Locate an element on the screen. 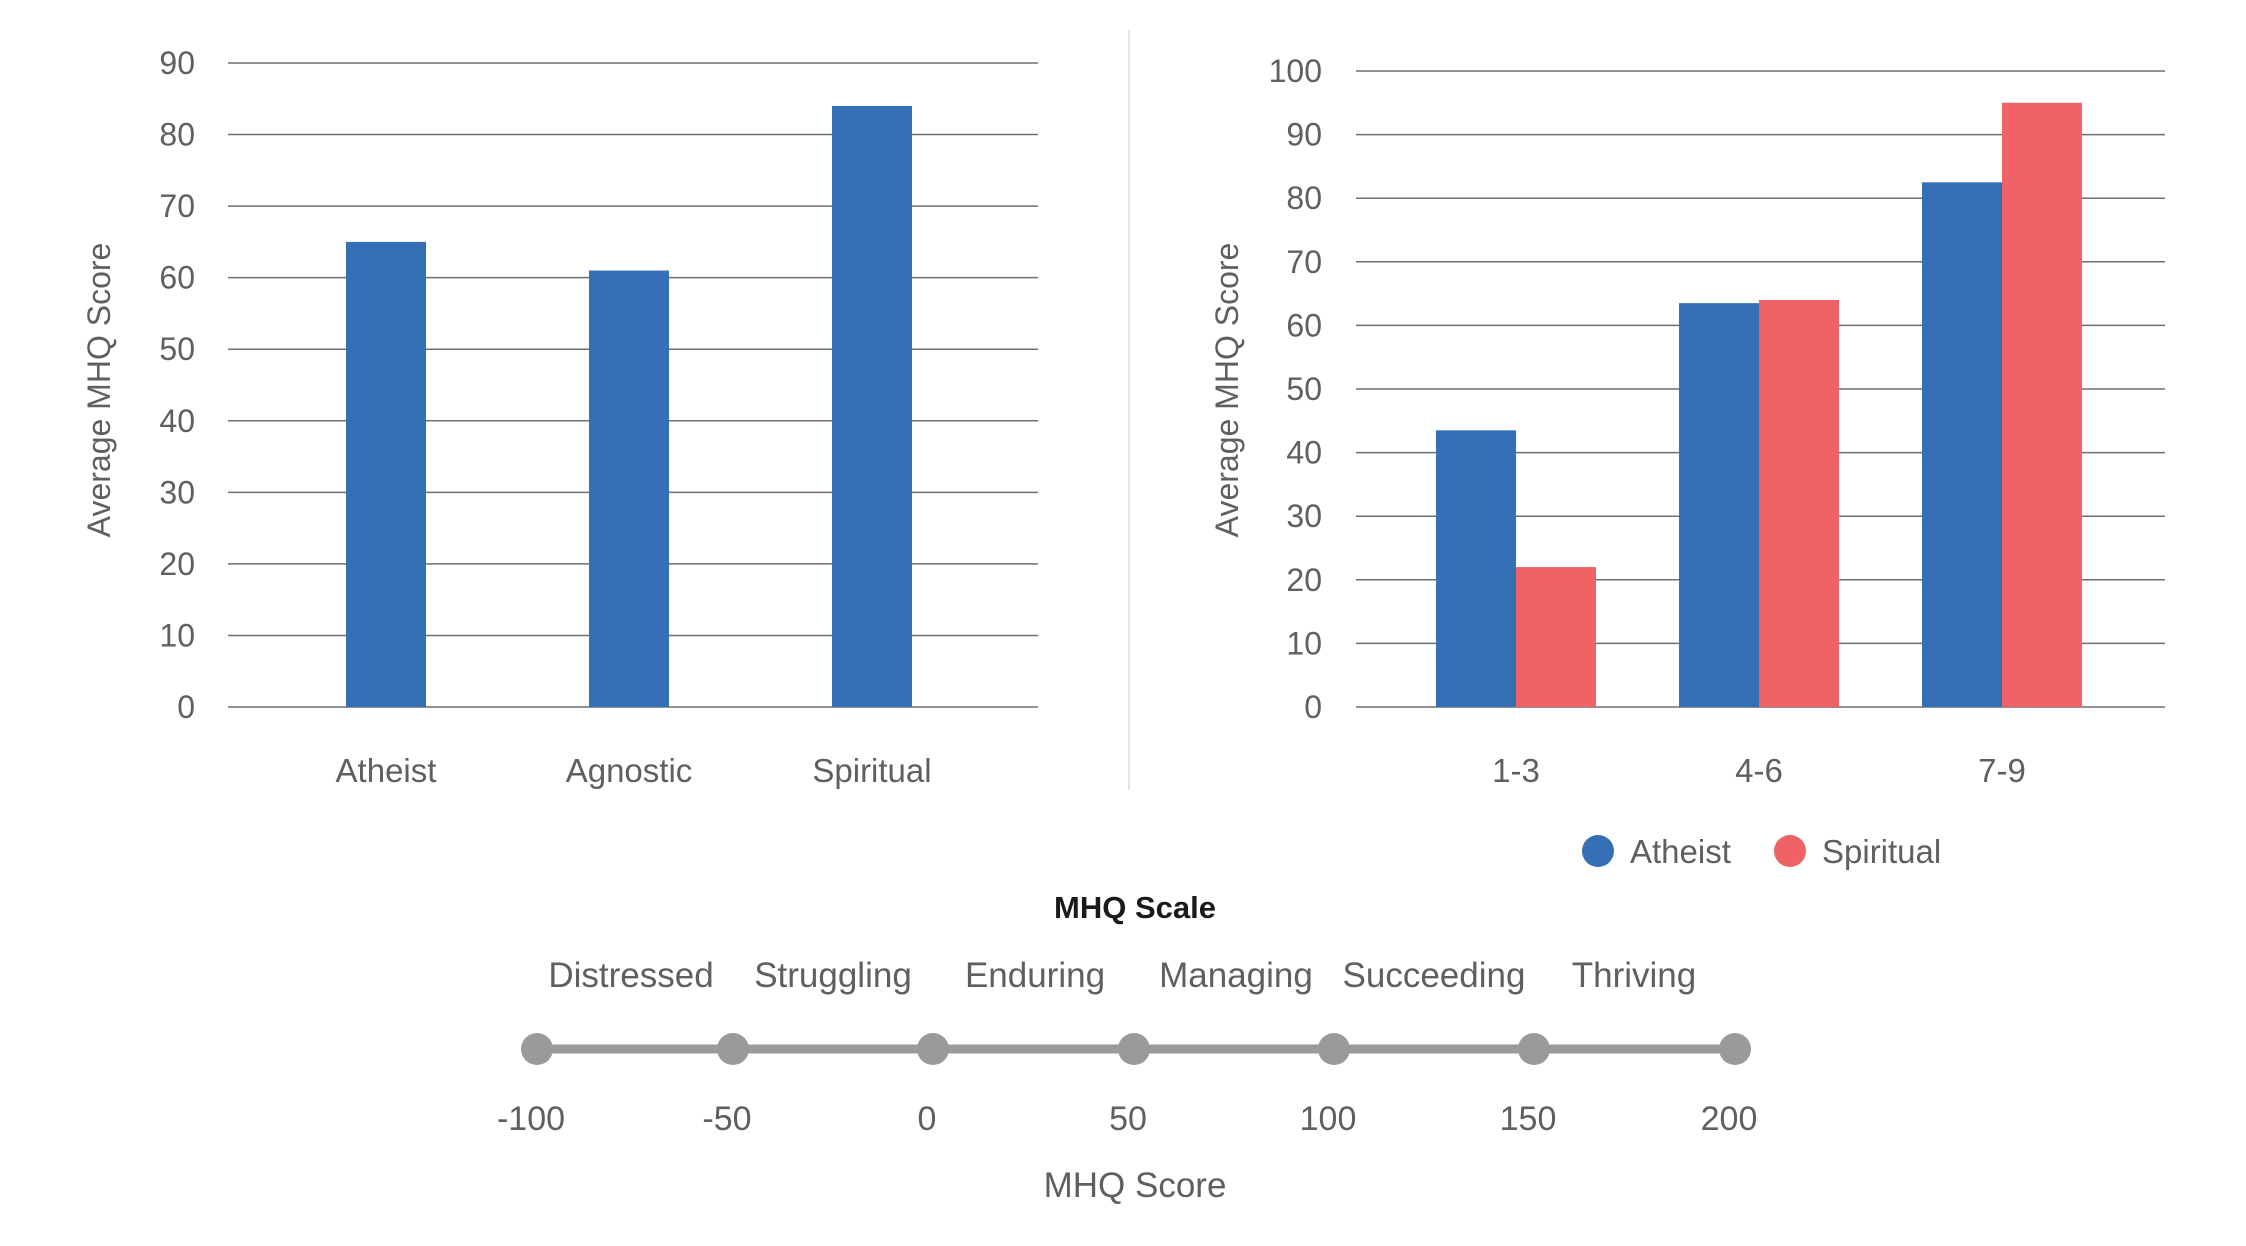 This screenshot has height=1246, width=2246. scale-category-label: Enduring is located at coordinates (1035, 975).